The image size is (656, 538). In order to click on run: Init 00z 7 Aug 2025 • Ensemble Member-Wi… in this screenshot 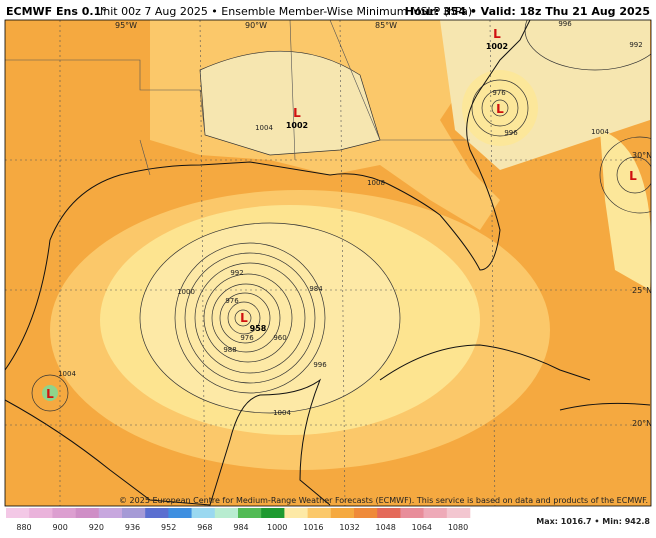, I will do `click(286, 11)`.